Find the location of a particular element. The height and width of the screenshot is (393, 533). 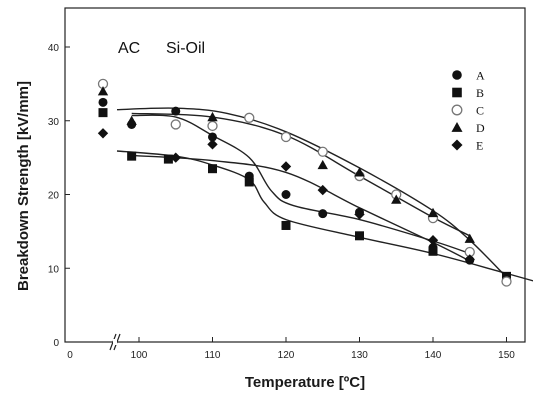

y-tick-label: 30 is located at coordinates (54, 122).